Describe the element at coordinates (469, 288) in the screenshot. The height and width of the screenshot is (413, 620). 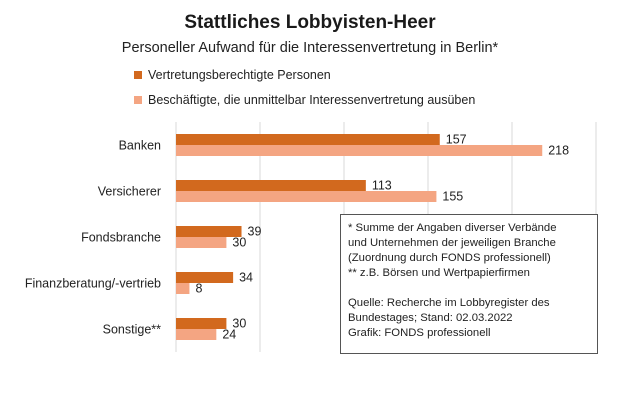
I see `note-spacer` at that location.